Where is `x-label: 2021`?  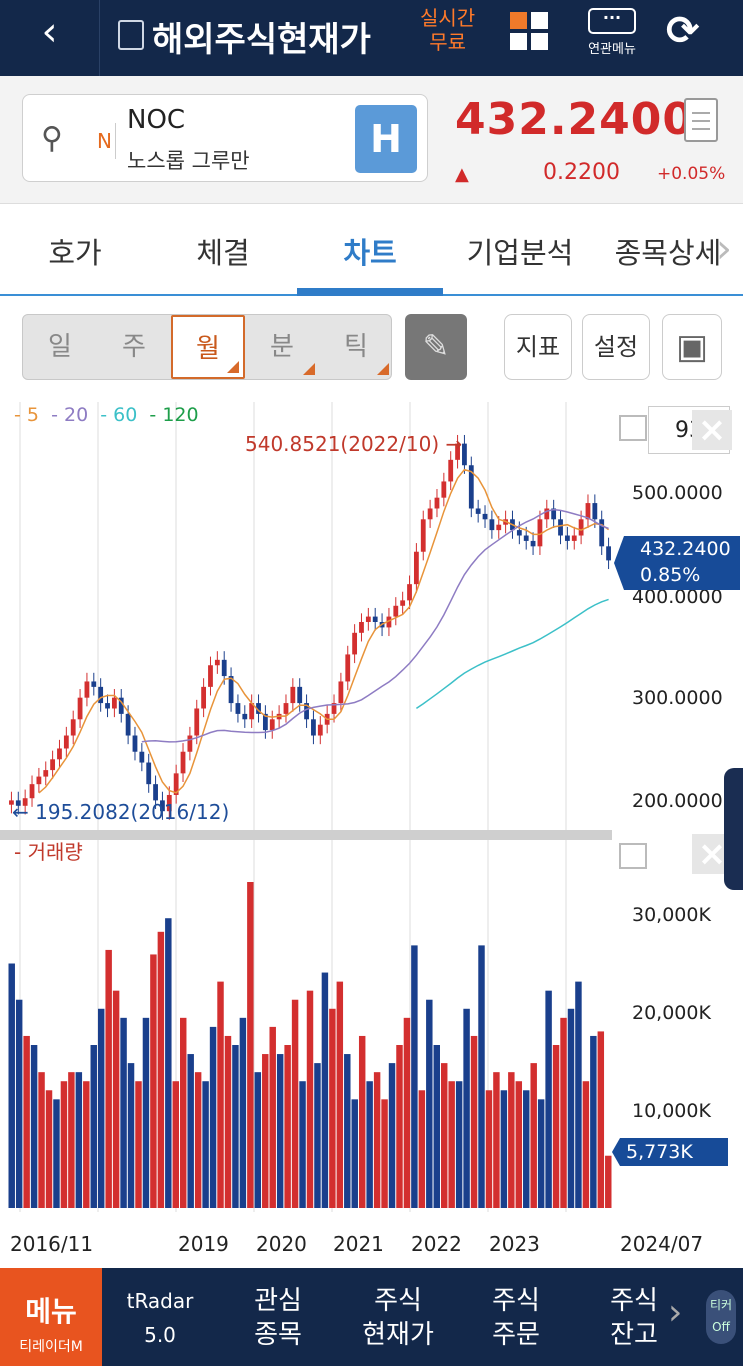
x-label: 2021 is located at coordinates (358, 1244).